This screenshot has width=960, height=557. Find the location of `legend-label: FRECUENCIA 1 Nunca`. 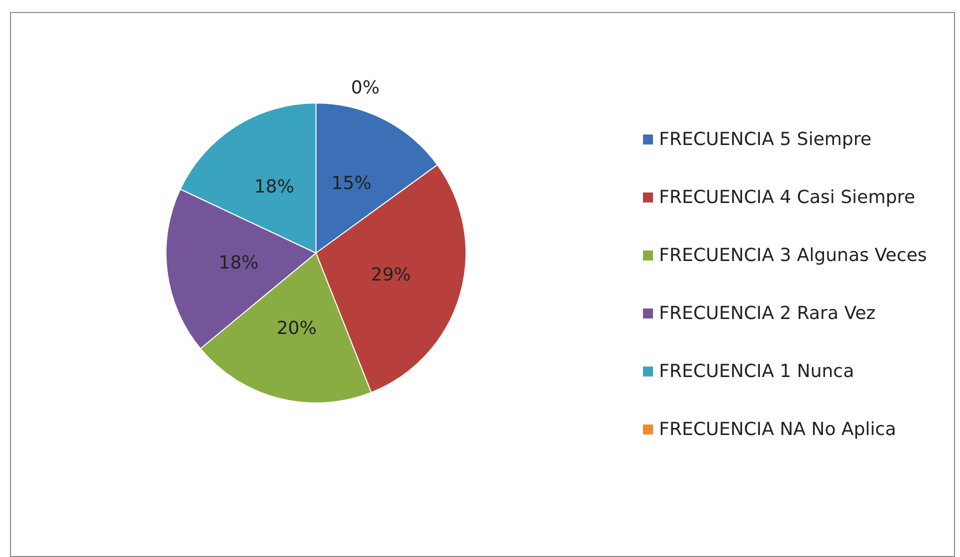

legend-label: FRECUENCIA 1 Nunca is located at coordinates (756, 371).